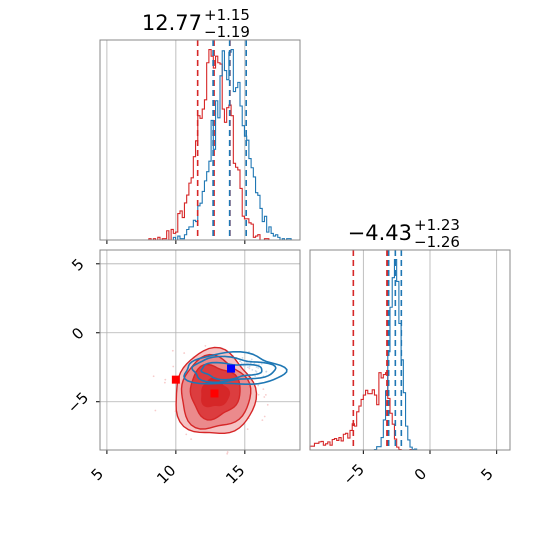 Image resolution: width=550 pixels, height=550 pixels. Describe the element at coordinates (420, 474) in the screenshot. I see `x-tick-label: 0` at that location.